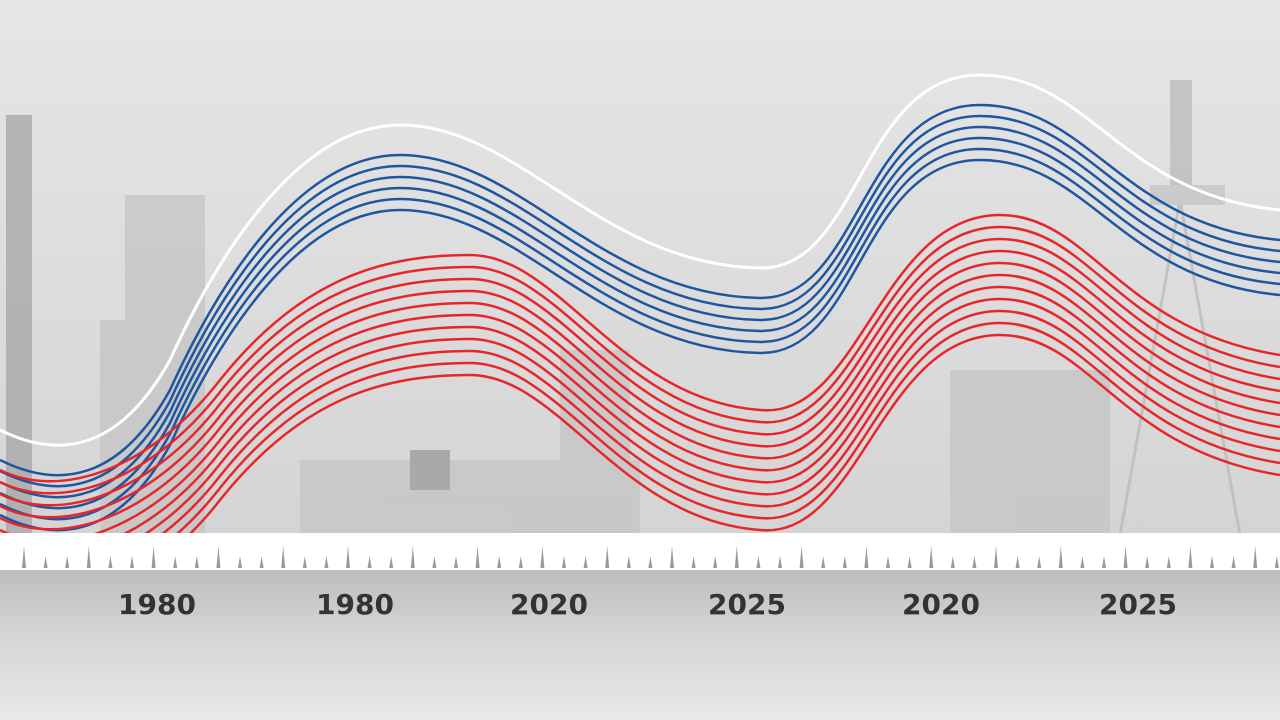 The image size is (1280, 720). I want to click on ruler-ticks, so click(650, 557).